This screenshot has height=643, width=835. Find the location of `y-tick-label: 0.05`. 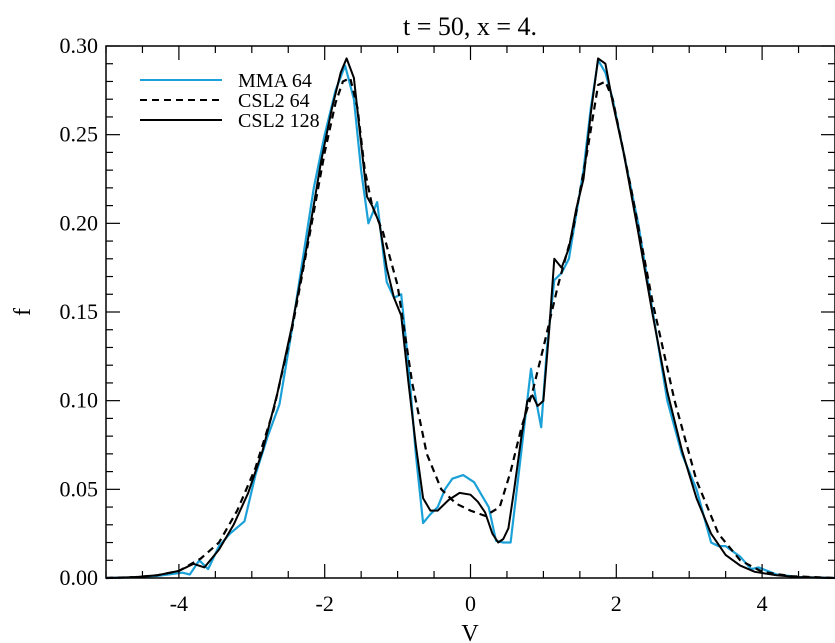

y-tick-label: 0.05 is located at coordinates (79, 488).